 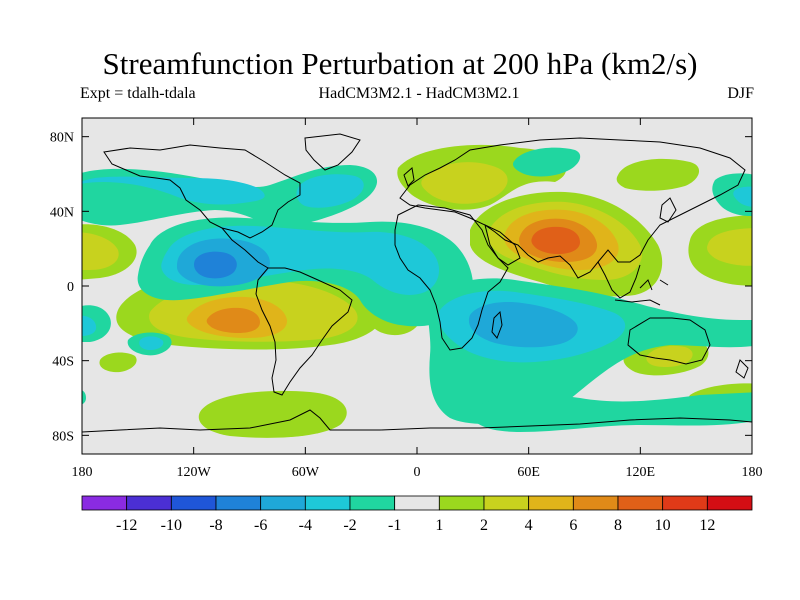 What do you see at coordinates (394, 525) in the screenshot?
I see `colorbar-label: -1` at bounding box center [394, 525].